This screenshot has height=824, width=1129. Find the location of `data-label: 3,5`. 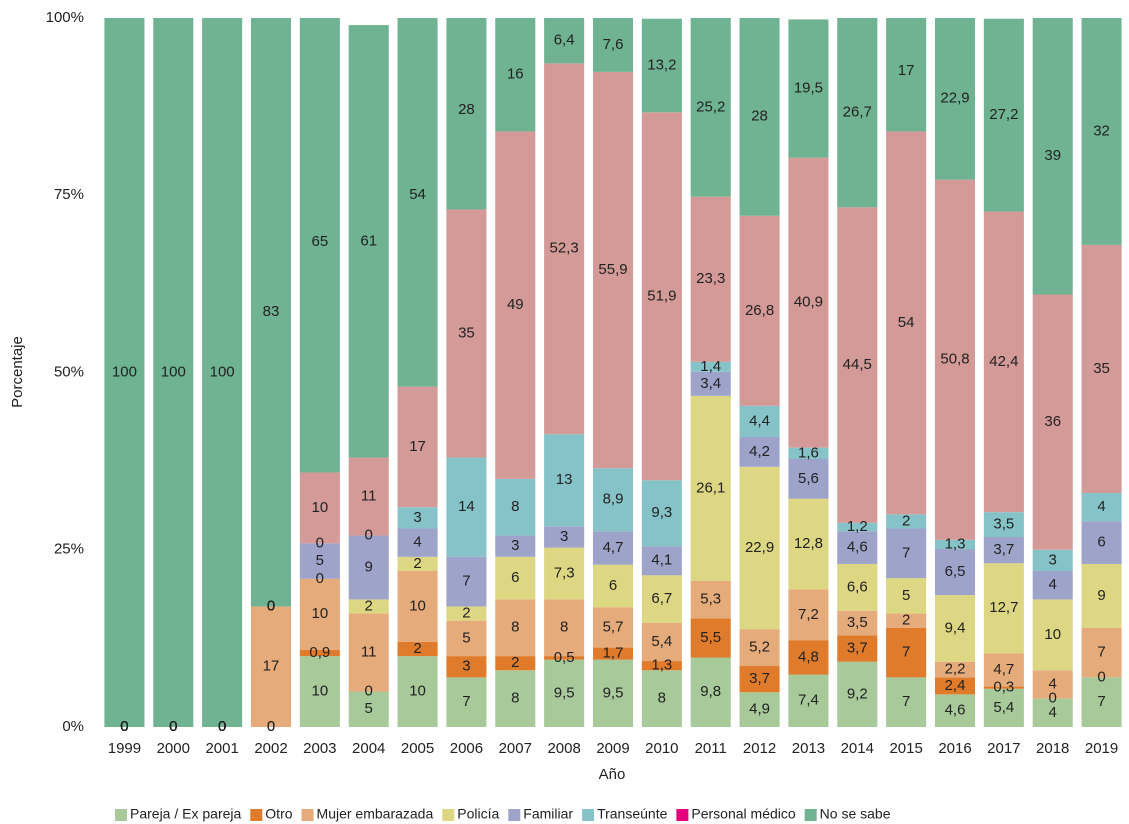

data-label: 3,5 is located at coordinates (857, 622).